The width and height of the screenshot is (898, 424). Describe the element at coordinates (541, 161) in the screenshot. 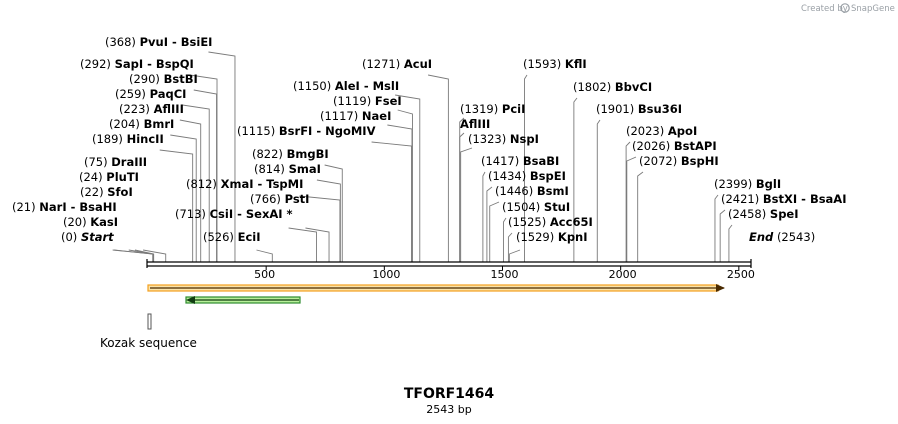

I see `enzyme-name: BsaBI` at that location.